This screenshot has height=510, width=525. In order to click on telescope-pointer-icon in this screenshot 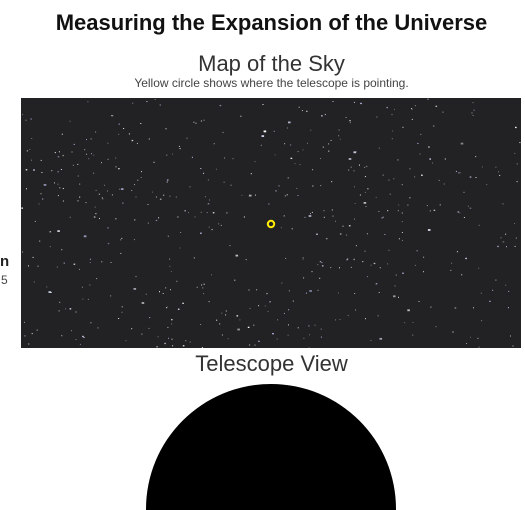, I will do `click(271, 224)`.